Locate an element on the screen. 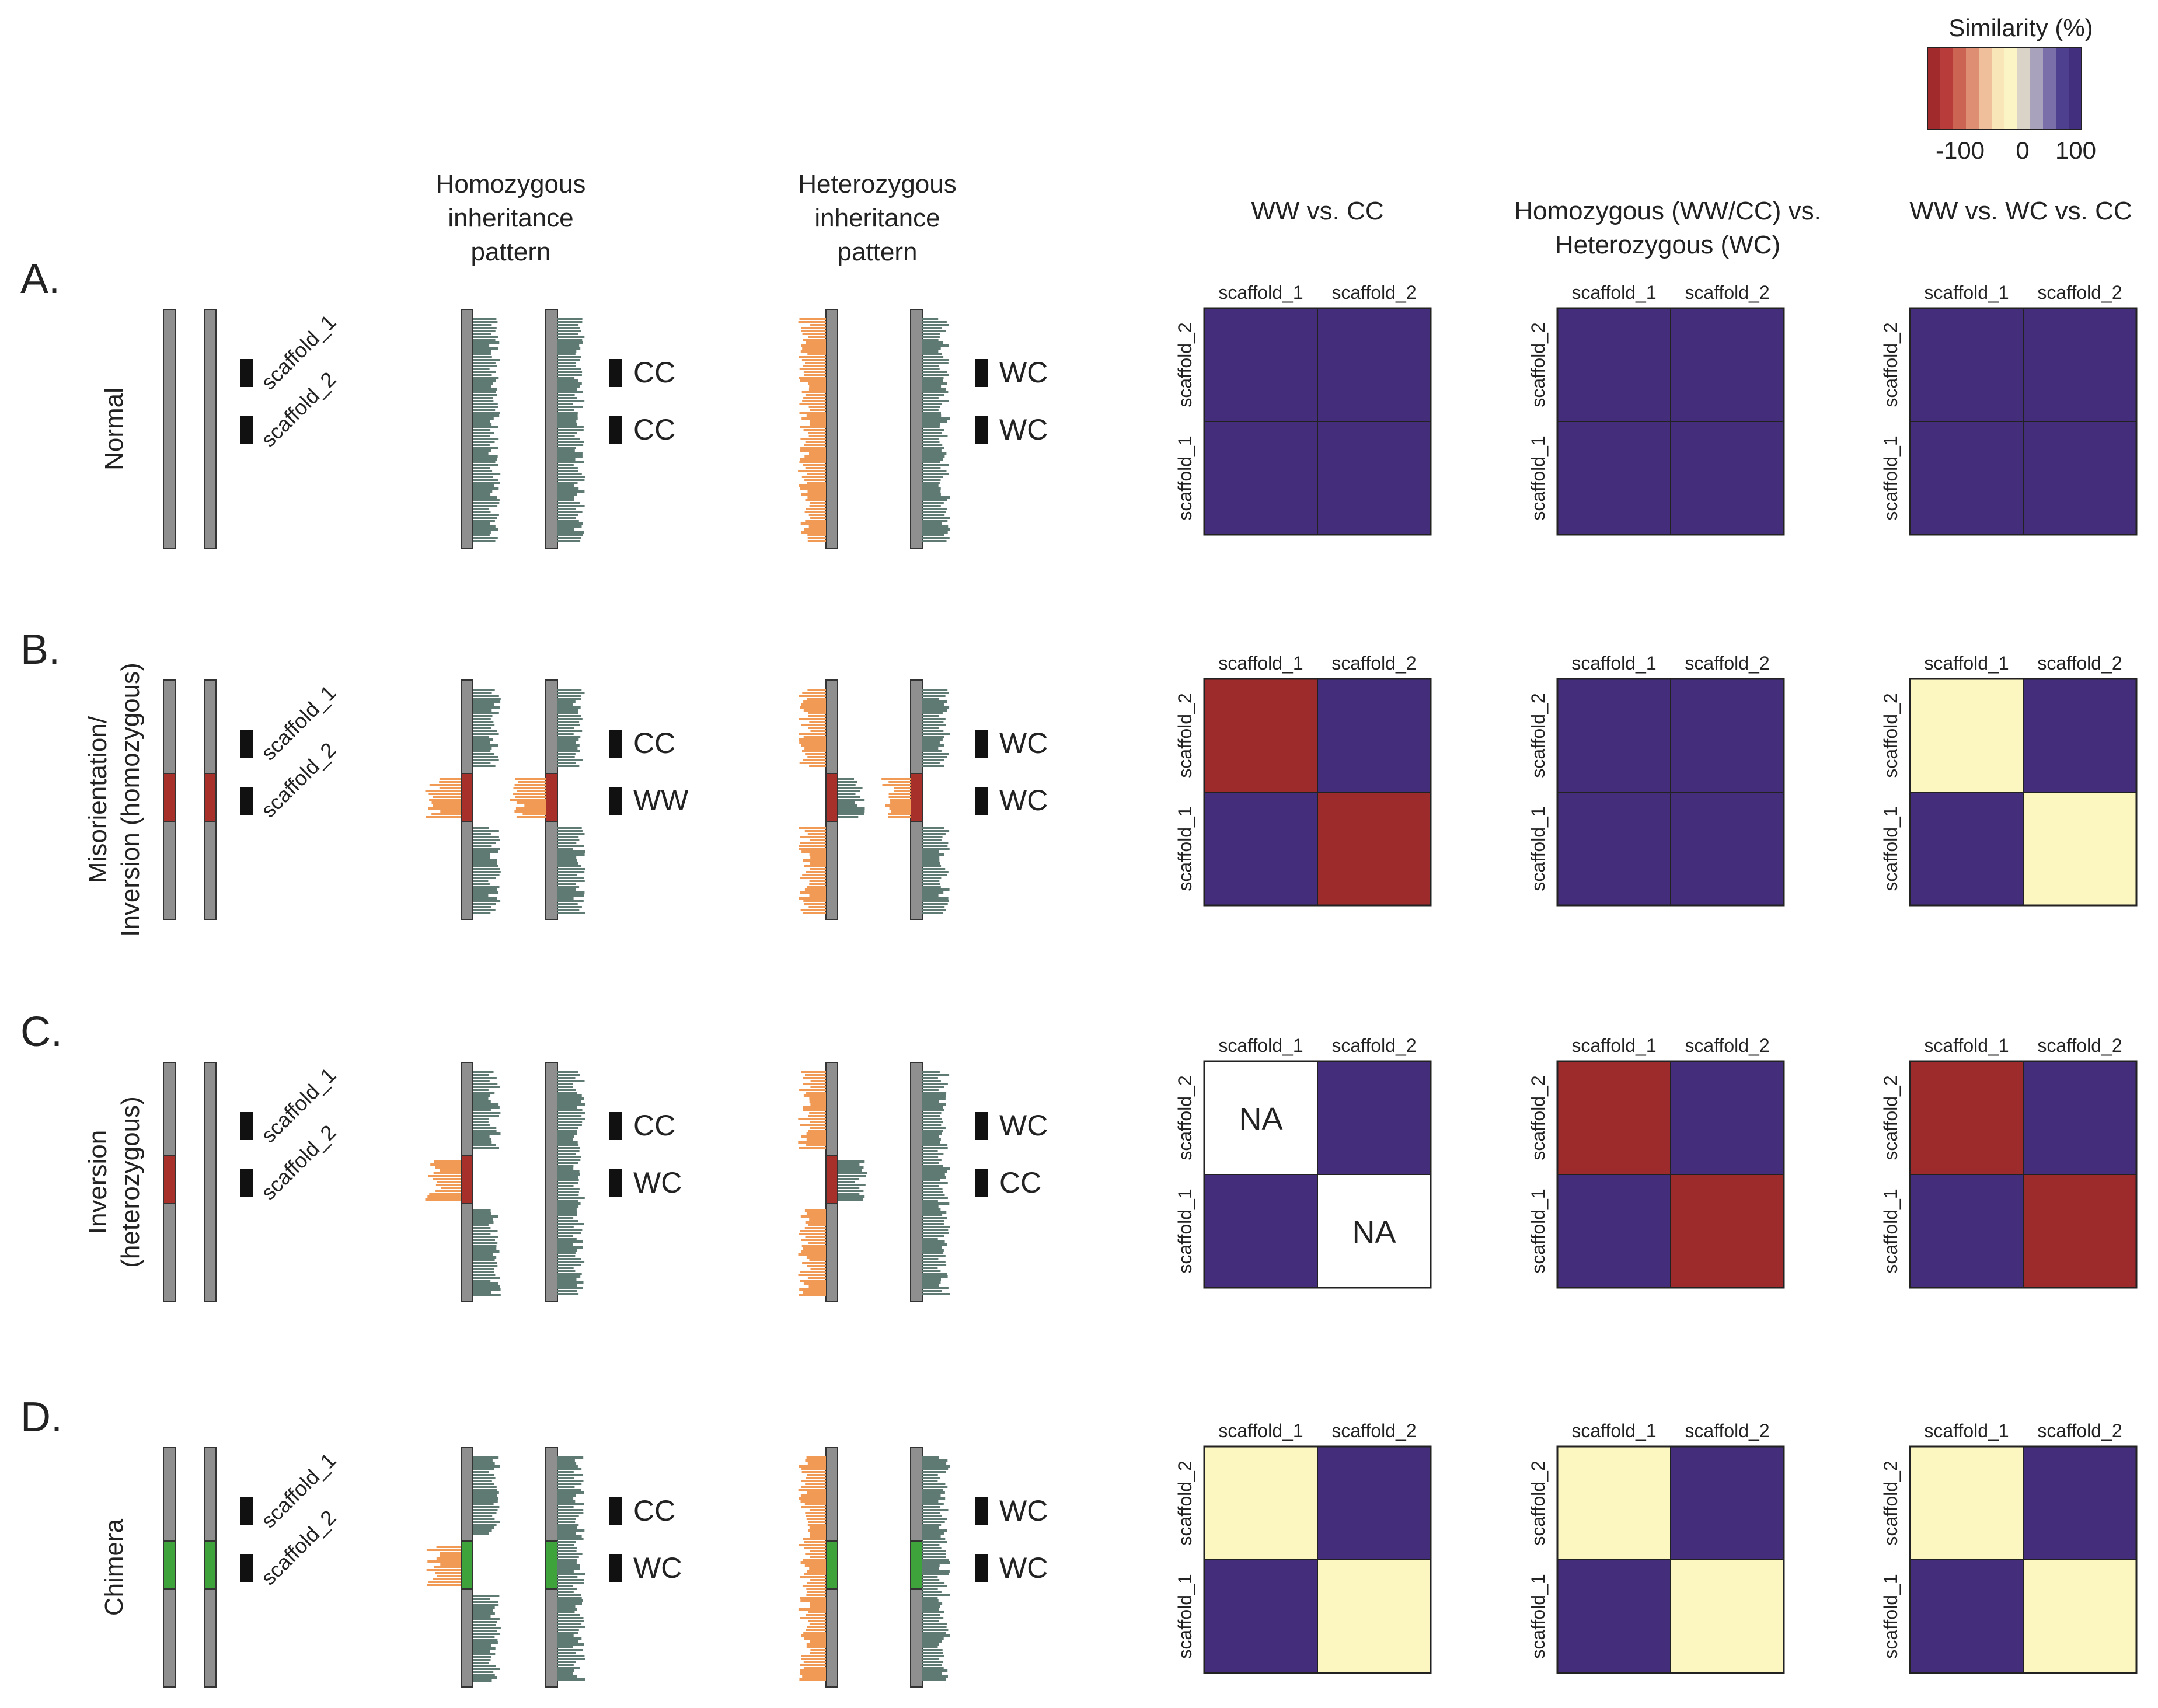  row-label: Normal is located at coordinates (114, 429).